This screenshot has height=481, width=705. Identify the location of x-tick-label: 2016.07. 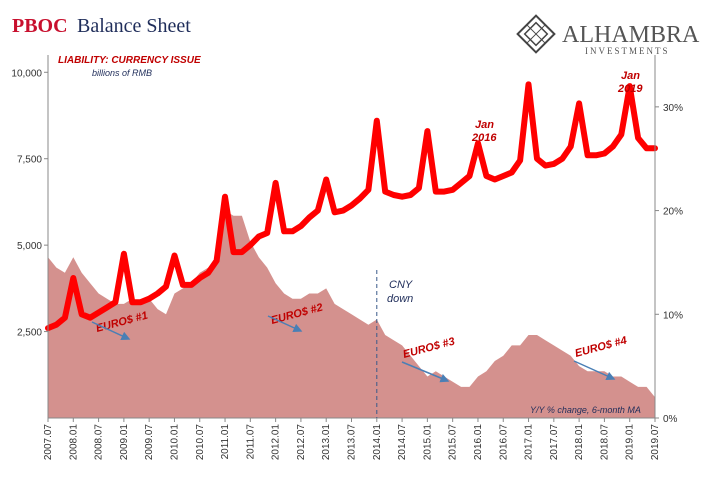
(503, 442).